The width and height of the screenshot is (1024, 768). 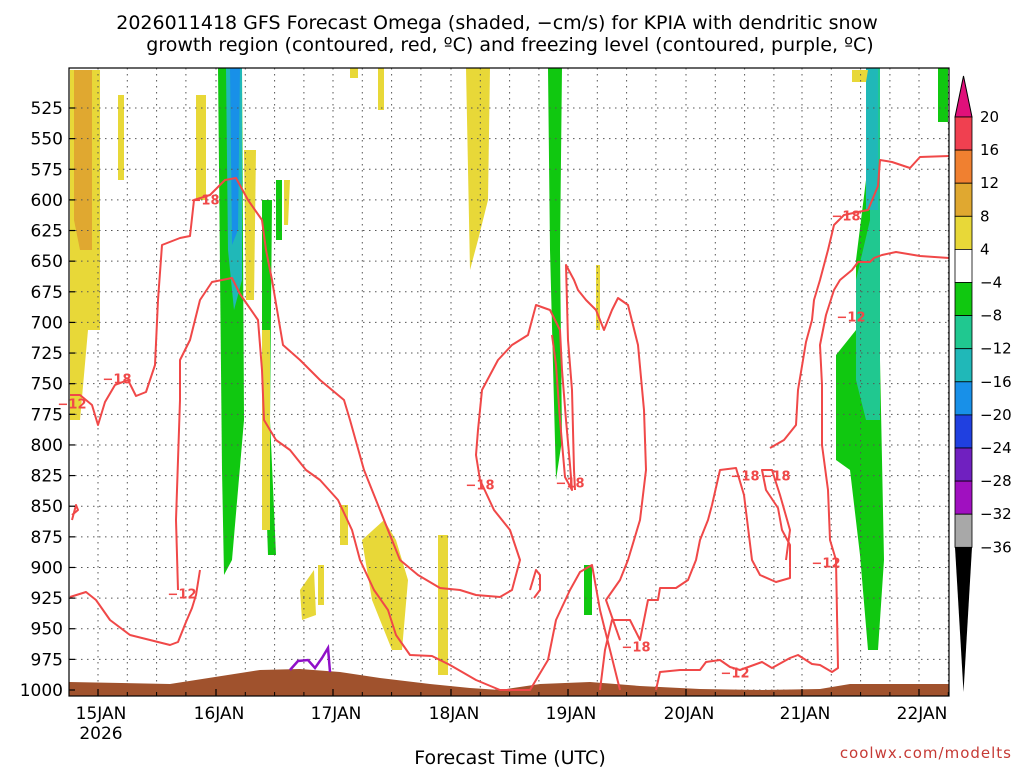 I want to click on colorbar-label-12: −28, so click(x=996, y=481).